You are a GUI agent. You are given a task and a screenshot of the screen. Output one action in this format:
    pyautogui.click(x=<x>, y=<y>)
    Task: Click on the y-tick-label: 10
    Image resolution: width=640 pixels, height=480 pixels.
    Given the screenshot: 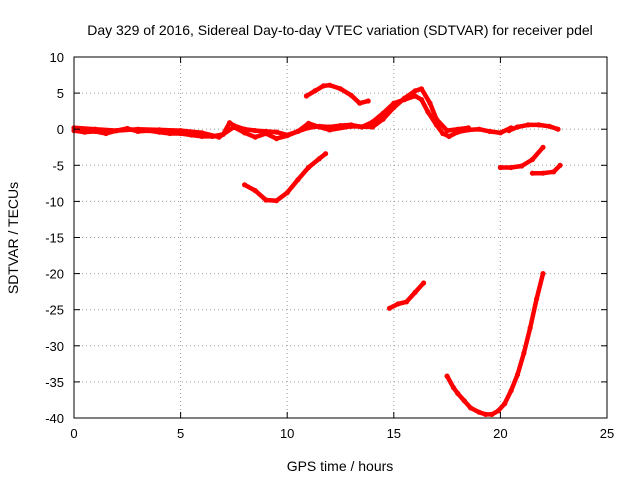 What is the action you would take?
    pyautogui.click(x=57, y=57)
    